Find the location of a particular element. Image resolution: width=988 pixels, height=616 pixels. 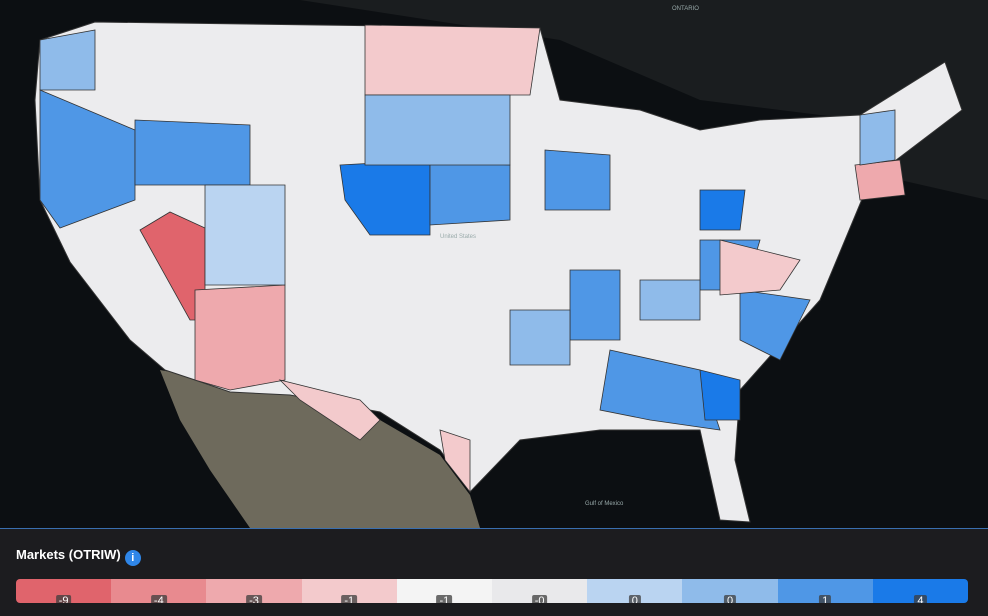

legend-swatch: 1 is located at coordinates (825, 591).